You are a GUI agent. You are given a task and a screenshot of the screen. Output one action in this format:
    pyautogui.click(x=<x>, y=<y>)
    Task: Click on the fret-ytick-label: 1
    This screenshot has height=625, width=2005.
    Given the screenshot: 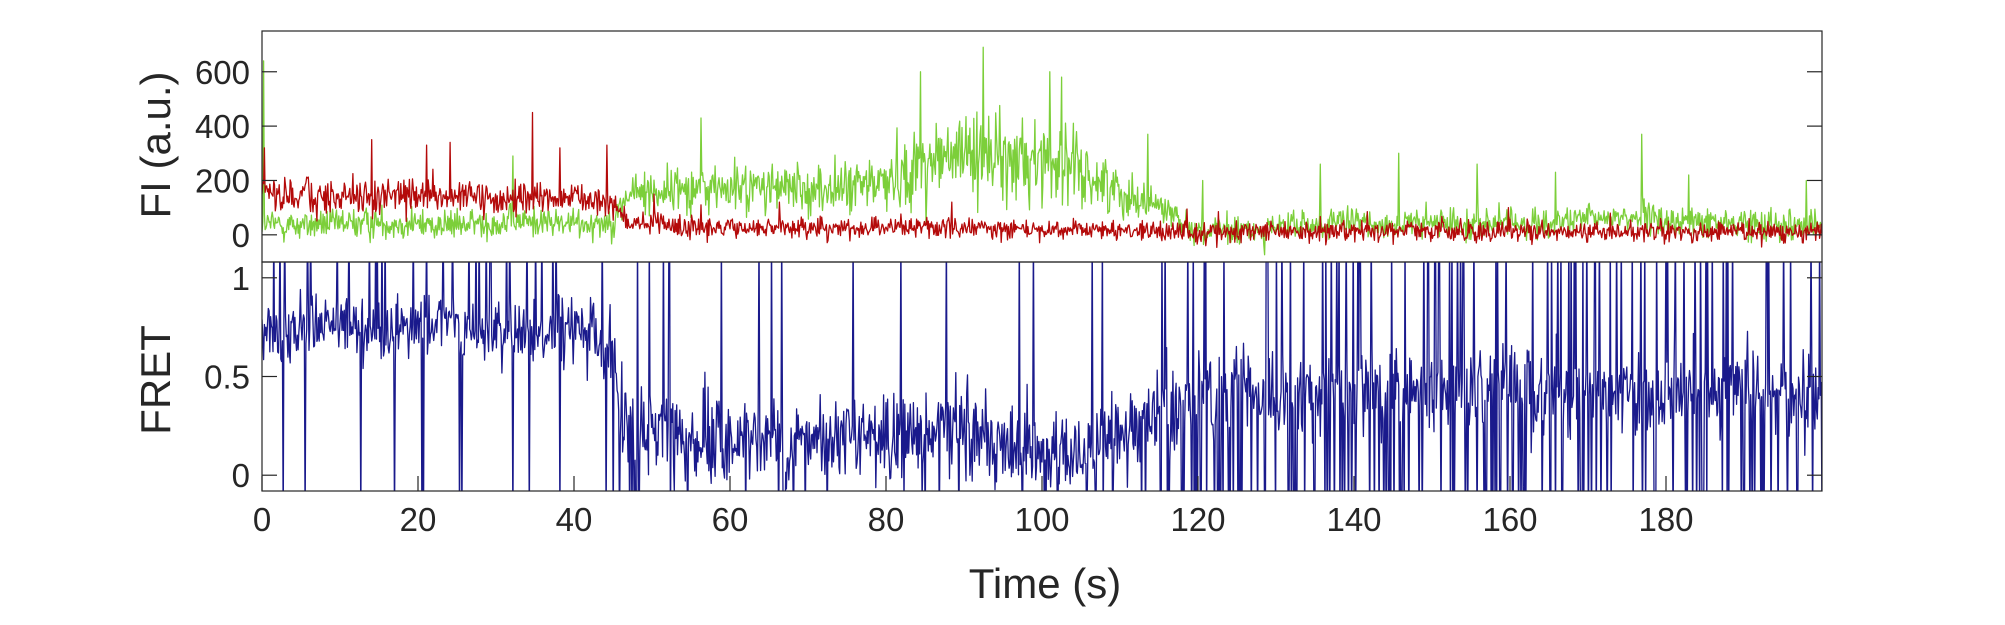 What is the action you would take?
    pyautogui.click(x=241, y=278)
    